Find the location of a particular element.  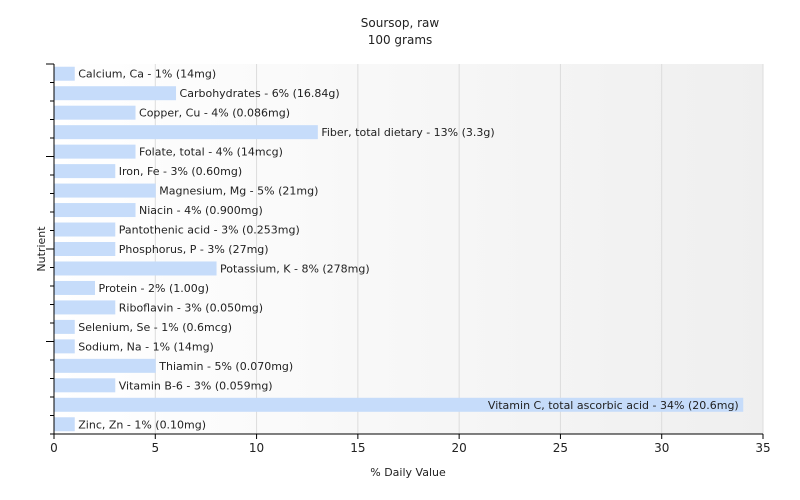

x-axis-label: % Daily Value is located at coordinates (408, 472).